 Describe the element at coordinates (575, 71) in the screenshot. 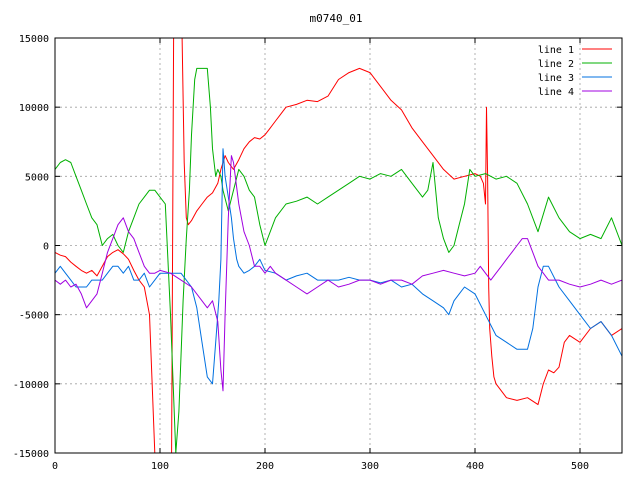

I see `legend: line 1 line 2 line 3 line 4` at that location.